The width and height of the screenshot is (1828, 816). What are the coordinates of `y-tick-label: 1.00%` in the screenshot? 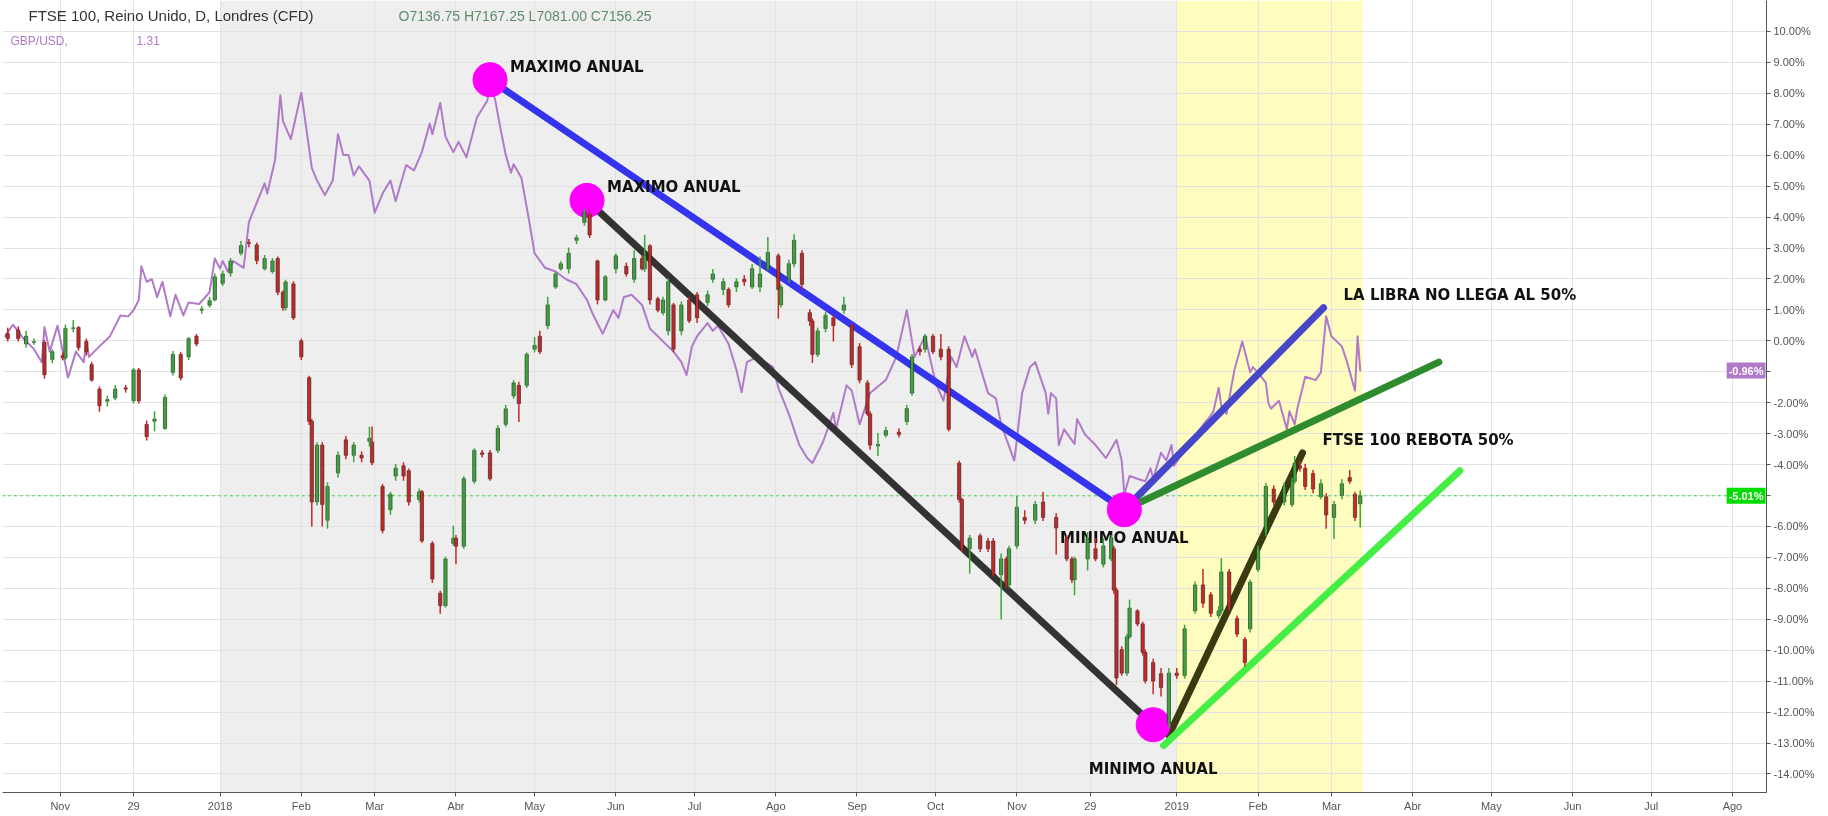 It's located at (1789, 309).